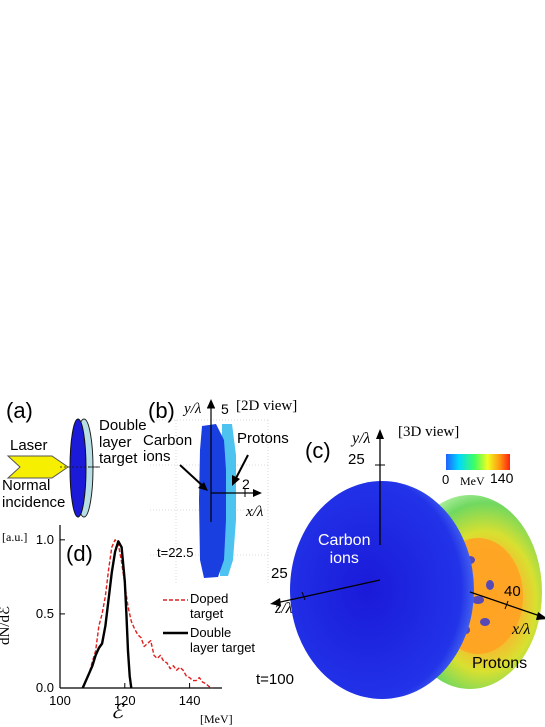  I want to click on panel-c-y-axis-label: y/λ, so click(361, 438).